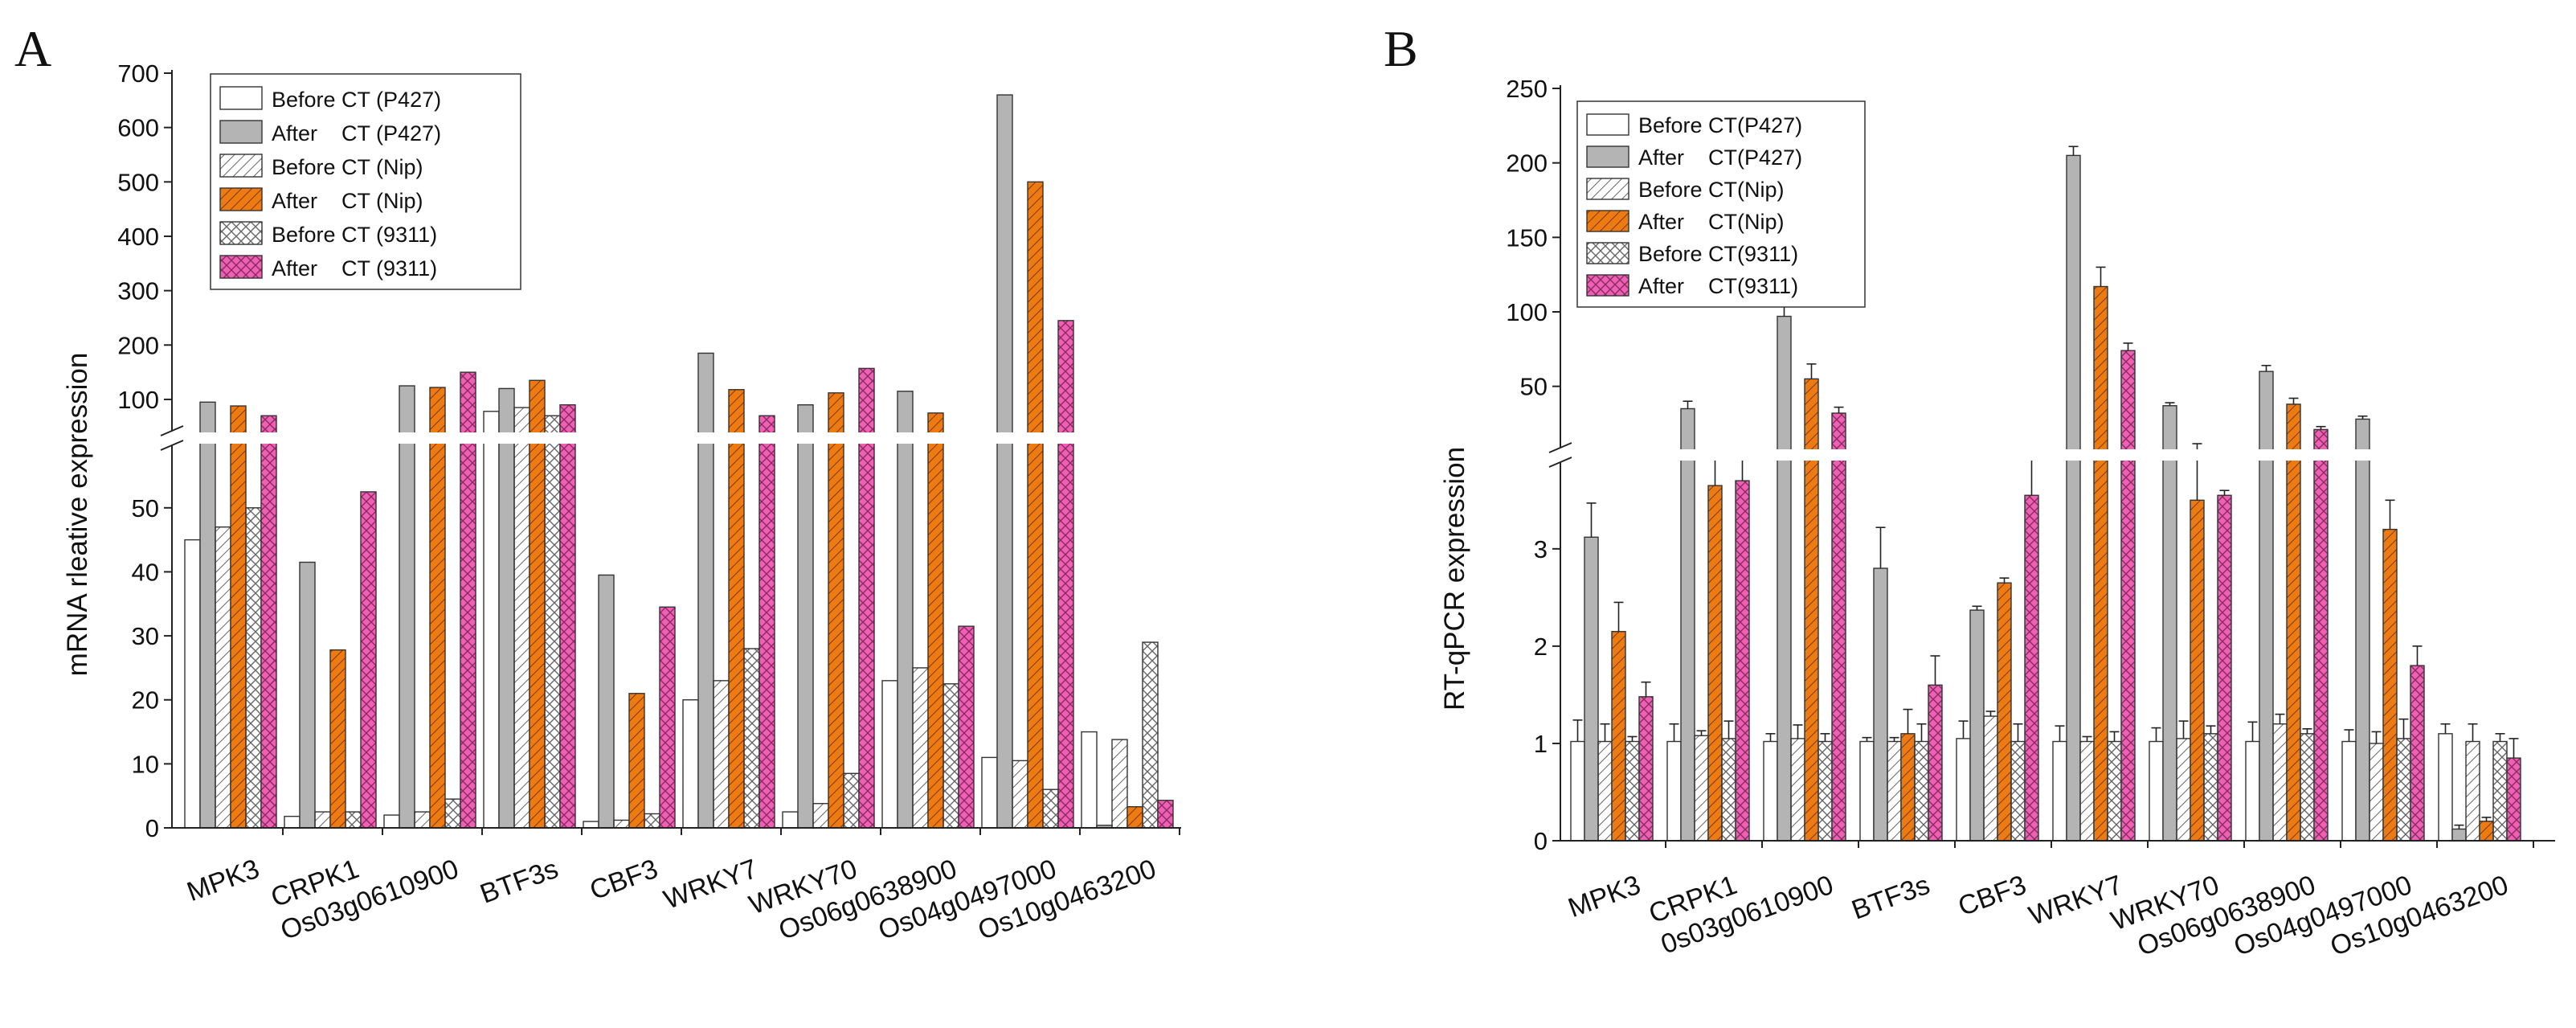  I want to click on panel-b-bar-cbf3-s5, so click(2018, 791).